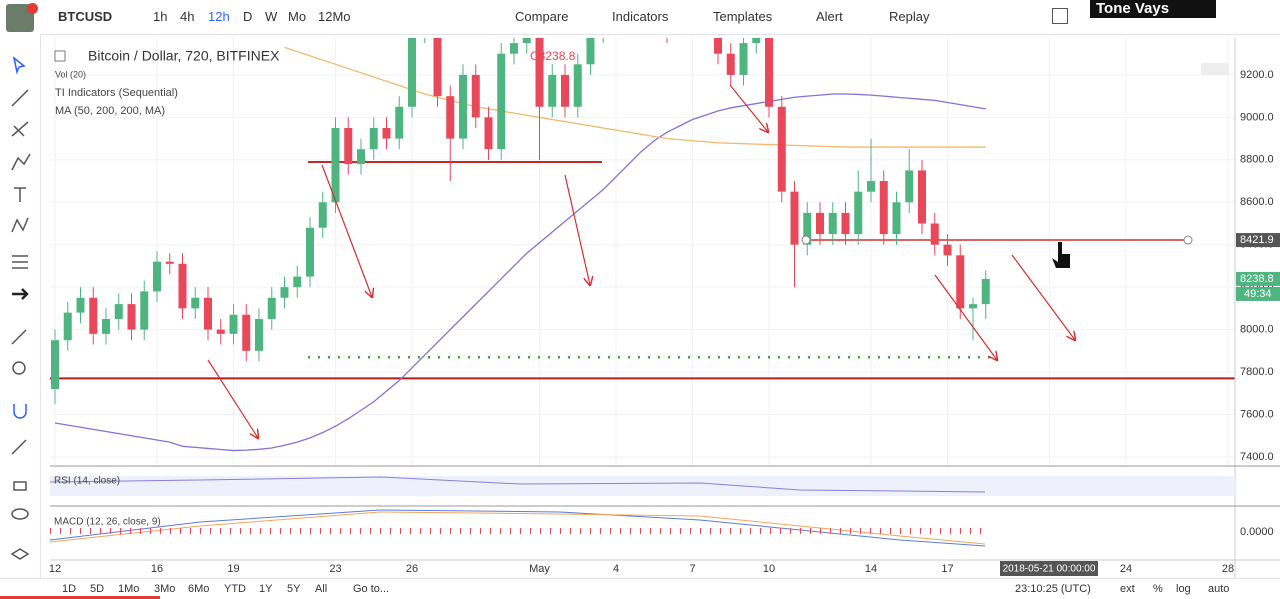  What do you see at coordinates (616, 569) in the screenshot?
I see `x-tick-label: 4` at bounding box center [616, 569].